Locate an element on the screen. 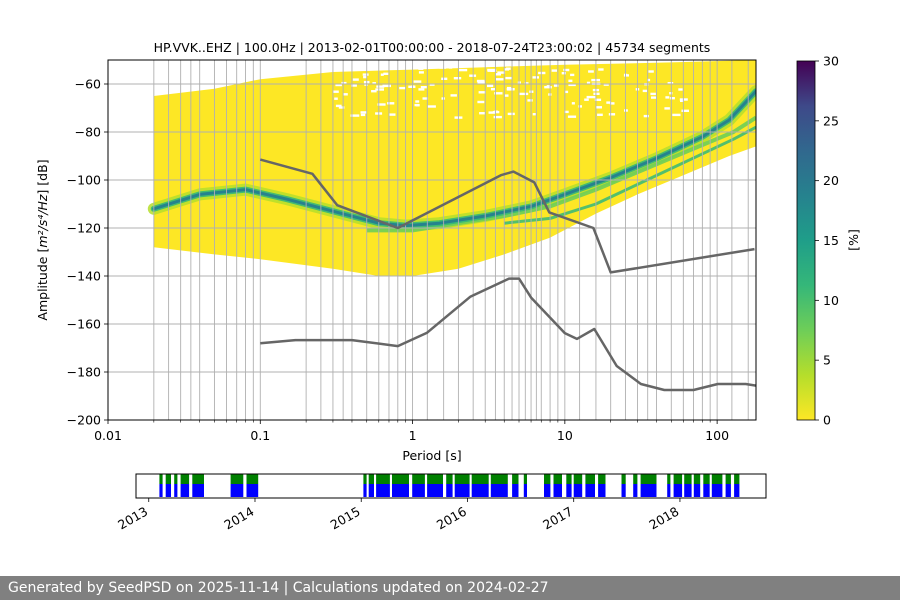 This screenshot has height=600, width=900. x-tick-label: 10 is located at coordinates (565, 435).